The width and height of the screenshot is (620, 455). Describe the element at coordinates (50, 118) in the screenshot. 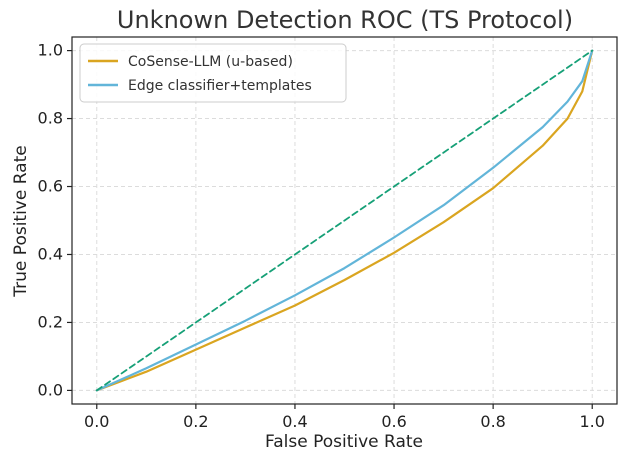

I see `y-tick-label: 0.8` at that location.